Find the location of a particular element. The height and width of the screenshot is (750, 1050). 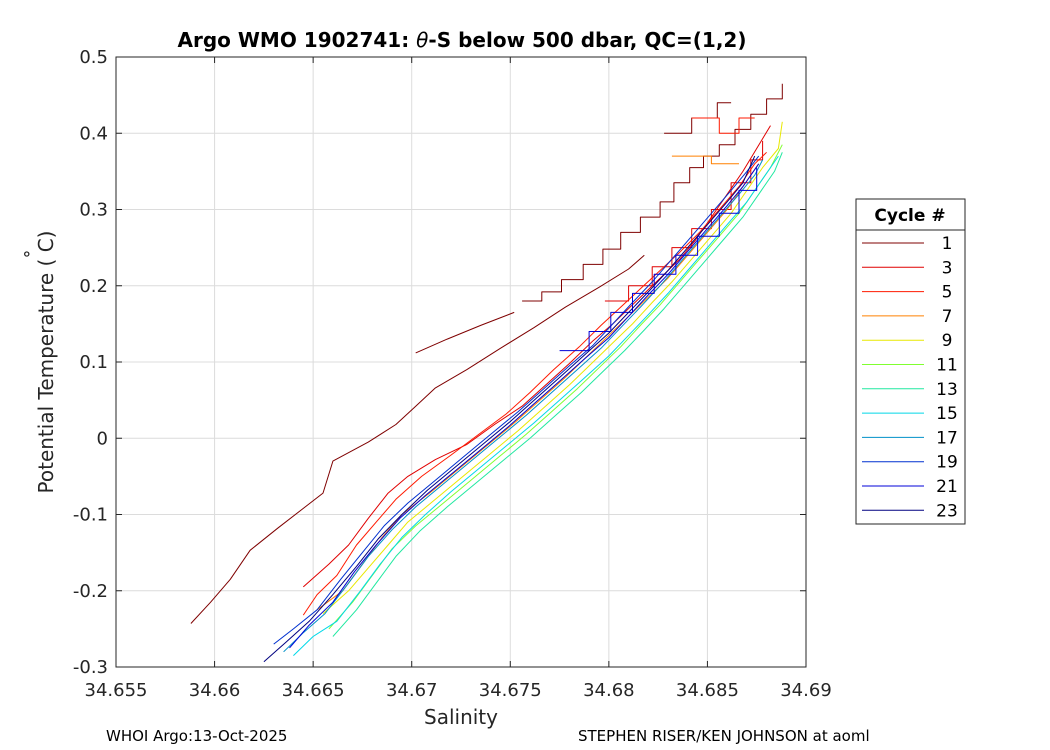

y-axis-label-group: Potential Temperature ( C) ˚ is located at coordinates (40, 362).